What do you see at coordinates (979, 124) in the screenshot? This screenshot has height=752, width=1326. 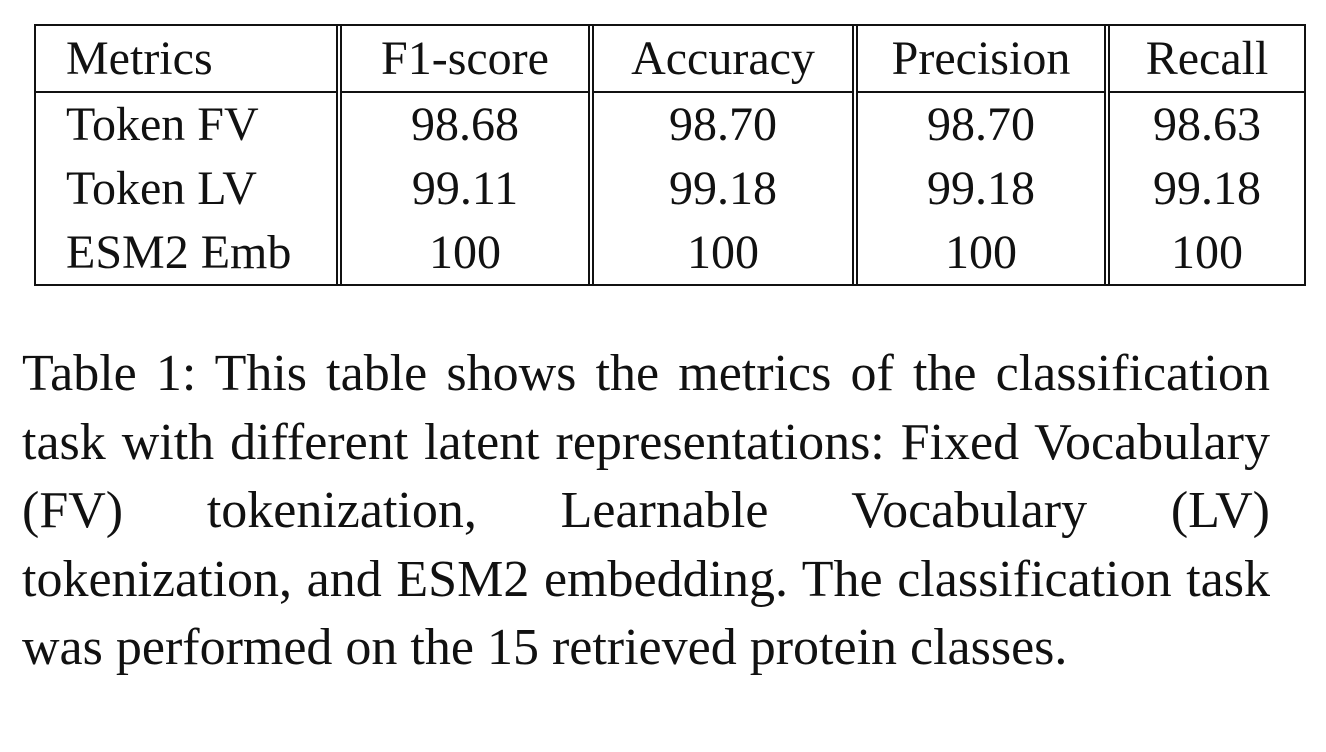 I see `cell-precision: 98.70` at bounding box center [979, 124].